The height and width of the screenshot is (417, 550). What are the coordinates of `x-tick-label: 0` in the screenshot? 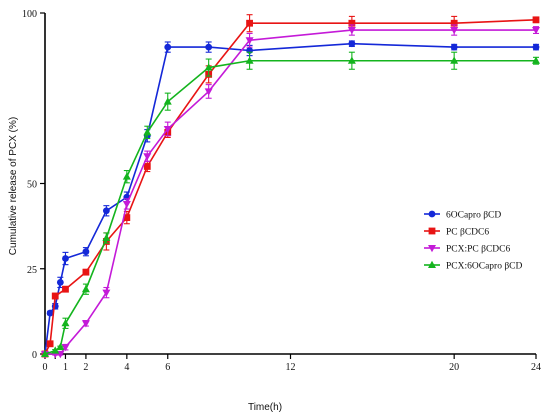 It's located at (45, 367).